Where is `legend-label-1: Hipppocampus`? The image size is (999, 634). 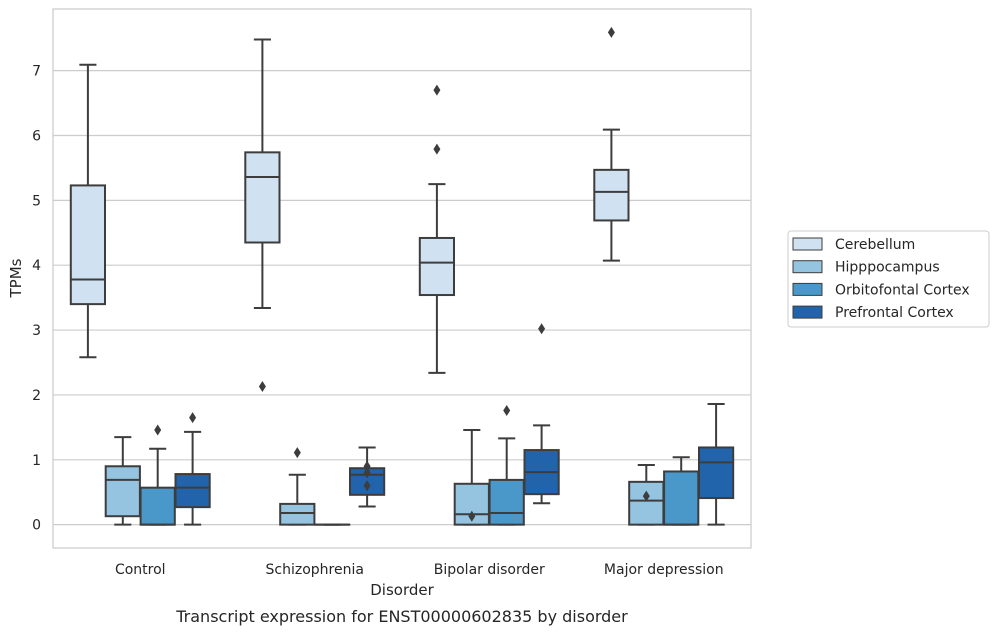
legend-label-1: Hipppocampus is located at coordinates (887, 268).